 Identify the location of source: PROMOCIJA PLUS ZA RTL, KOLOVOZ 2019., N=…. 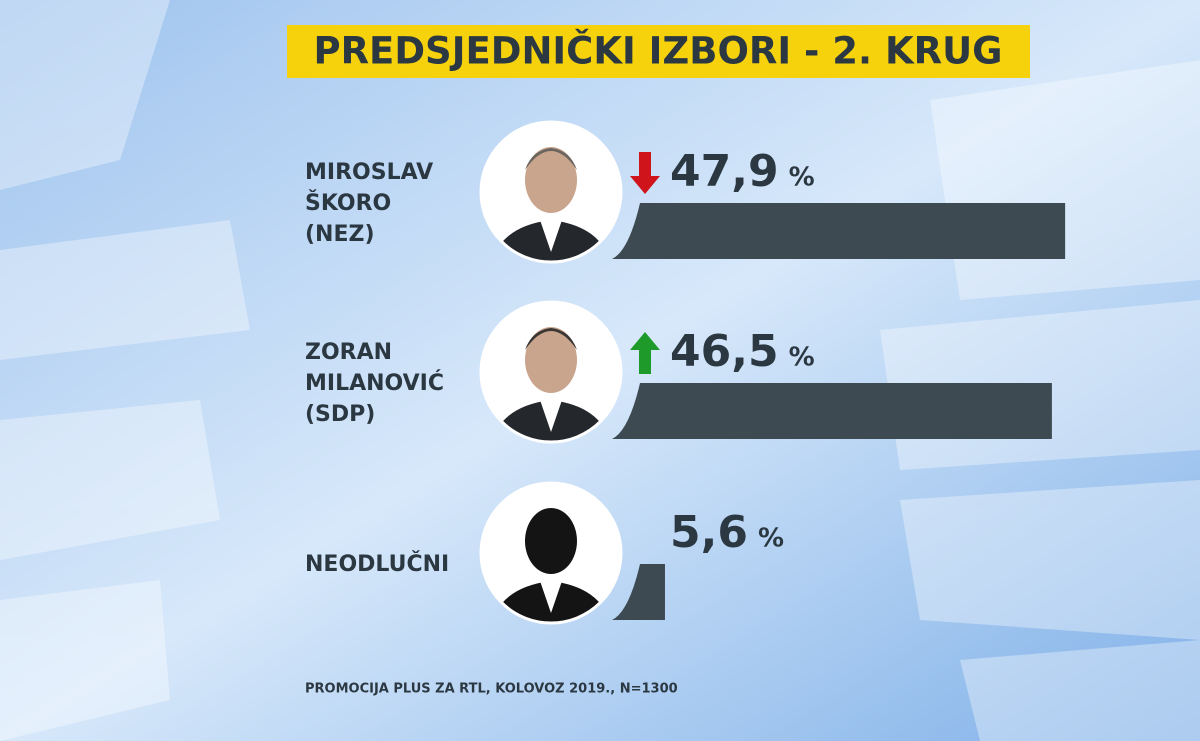
(491, 689).